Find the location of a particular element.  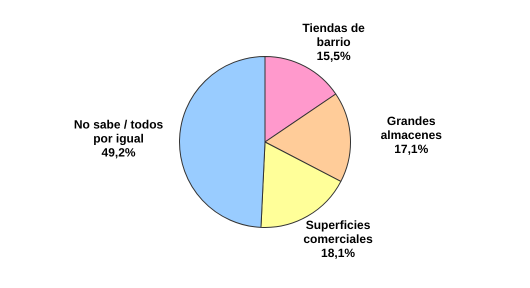

data-label: 49,2% is located at coordinates (119, 153).